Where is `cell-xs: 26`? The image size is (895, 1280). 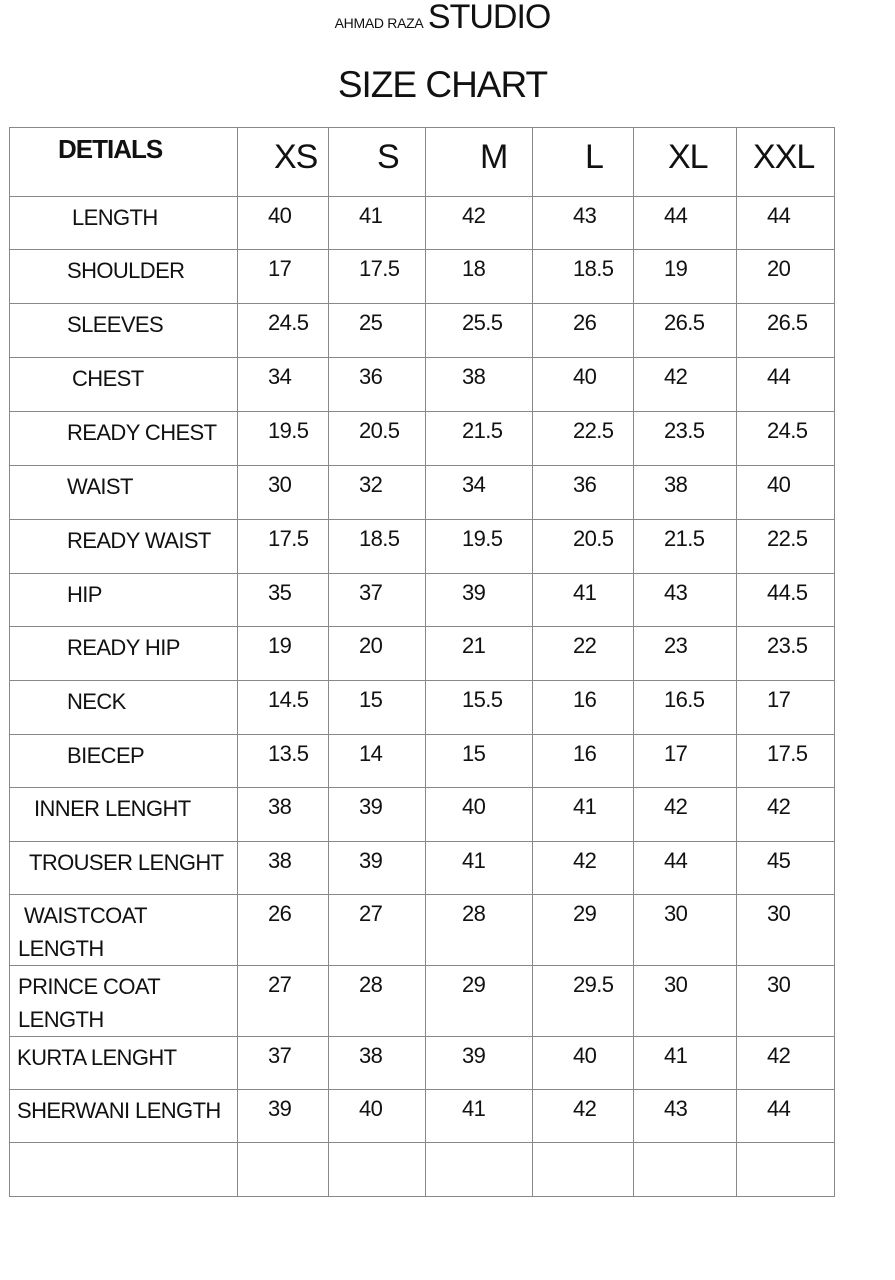 cell-xs: 26 is located at coordinates (283, 930).